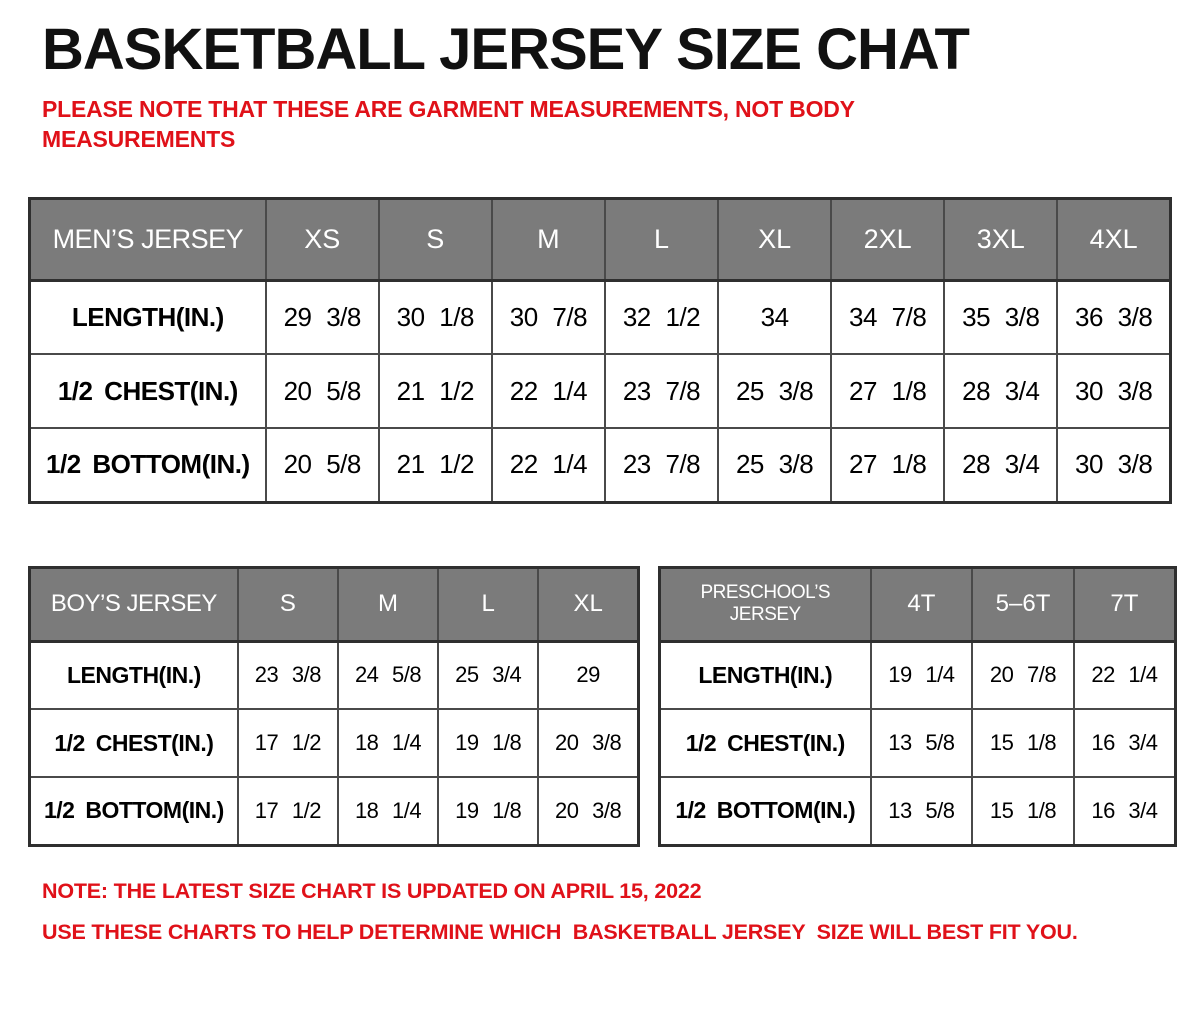 This screenshot has height=1027, width=1200. I want to click on size-column-header: 7T, so click(1124, 604).